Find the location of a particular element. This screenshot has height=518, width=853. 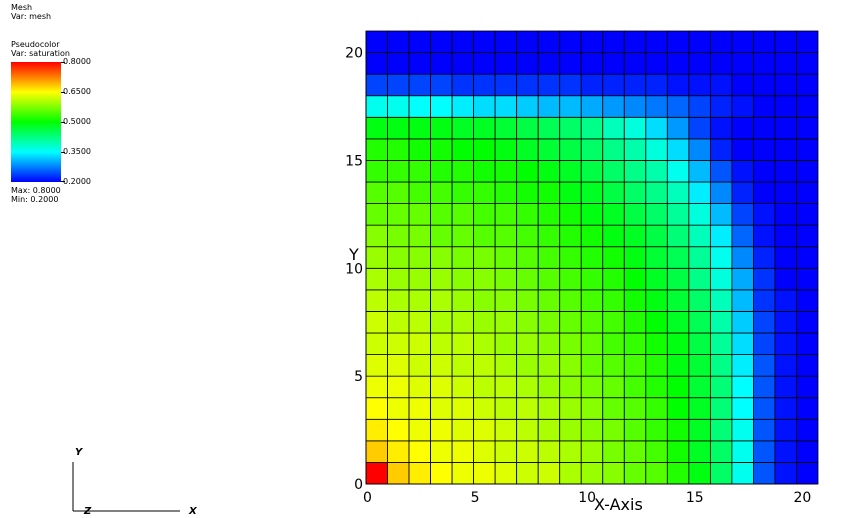

colorbar is located at coordinates (36, 122).